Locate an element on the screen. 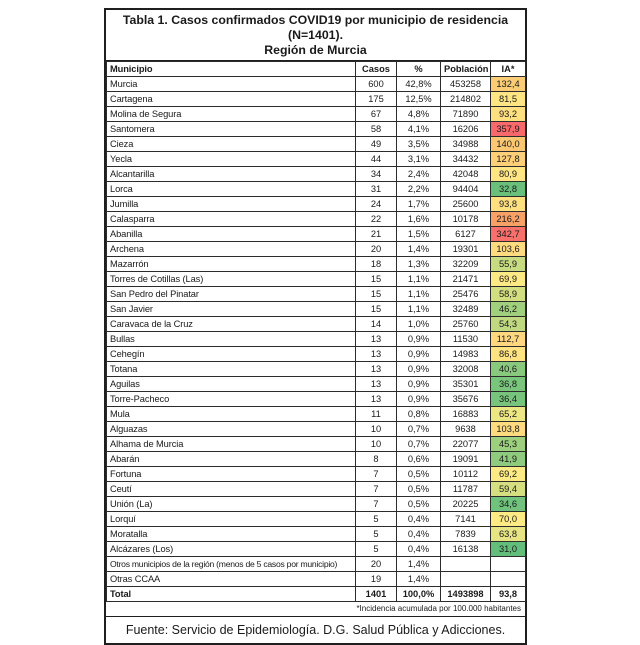 The height and width of the screenshot is (645, 640). cell-poblacion: 9638 is located at coordinates (465, 429).